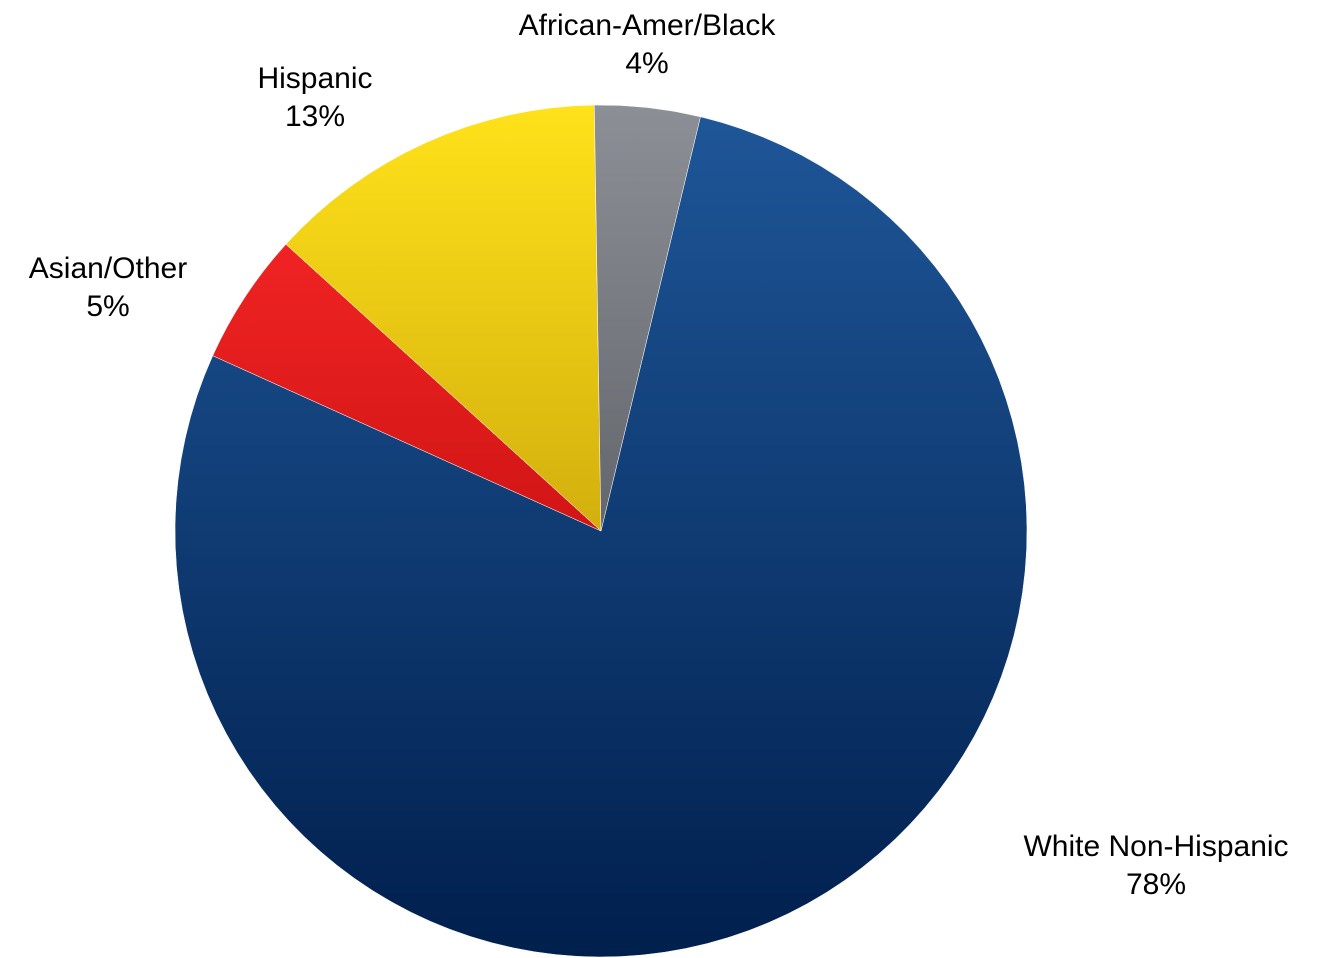 The height and width of the screenshot is (958, 1322). What do you see at coordinates (108, 306) in the screenshot?
I see `slice-percent: 5%` at bounding box center [108, 306].